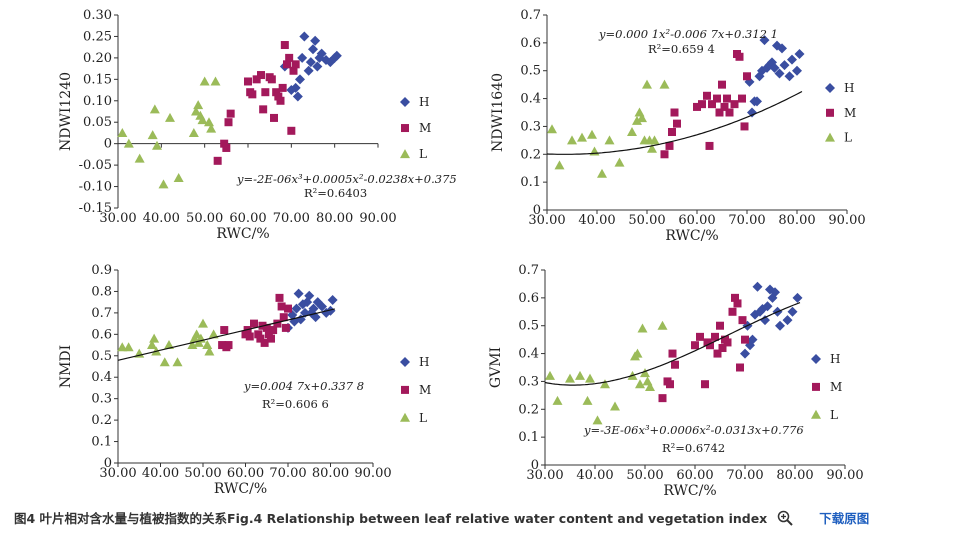 The image size is (973, 538). Describe the element at coordinates (816, 386) in the screenshot. I see `legend-marker-m` at that location.